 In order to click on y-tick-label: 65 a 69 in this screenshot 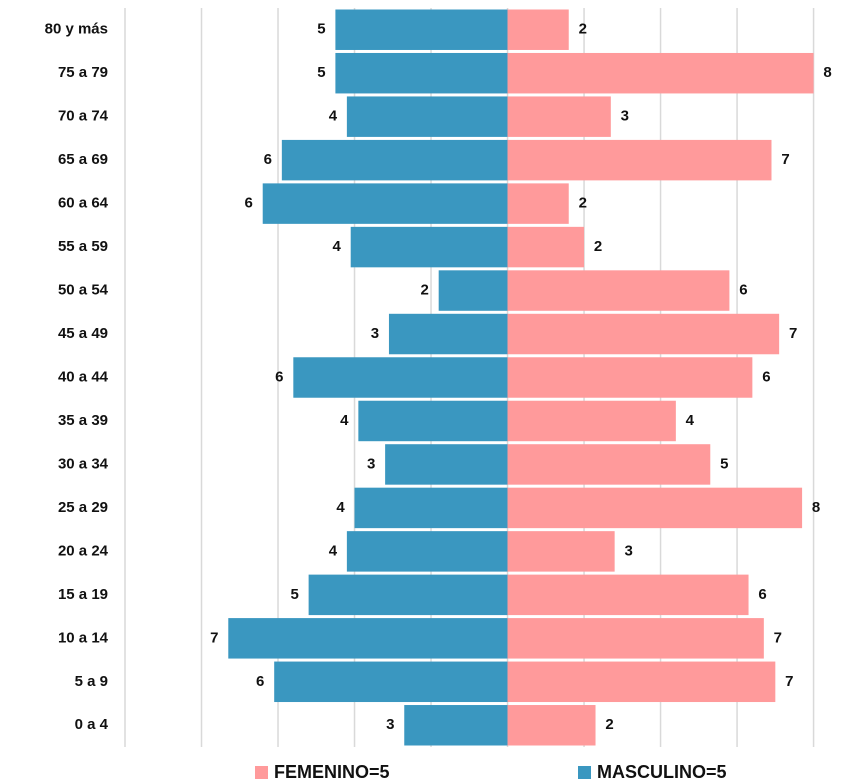, I will do `click(83, 159)`.